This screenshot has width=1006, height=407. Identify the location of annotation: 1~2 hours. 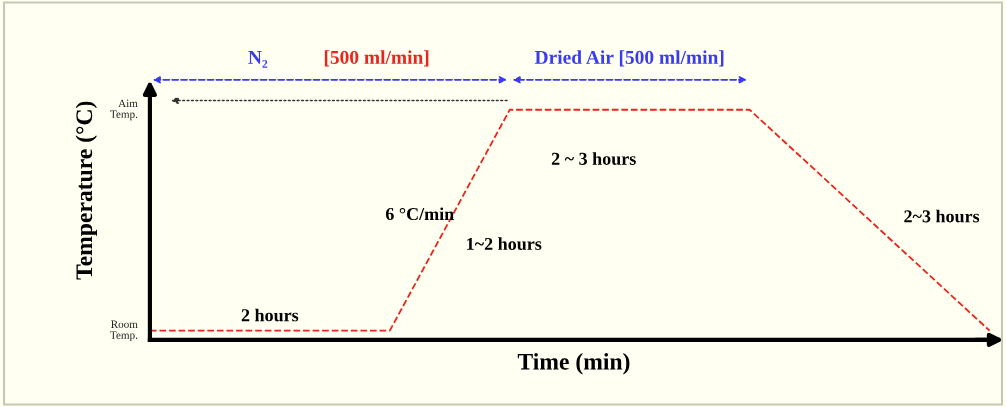
(504, 244).